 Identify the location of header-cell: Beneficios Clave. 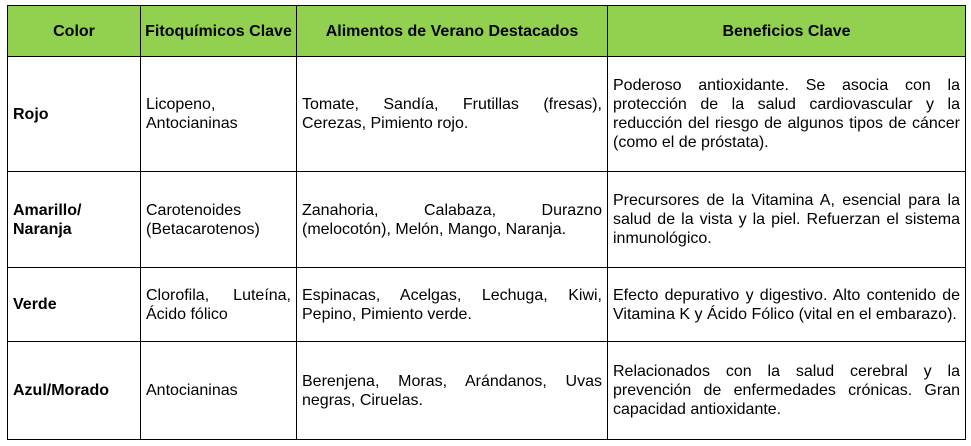
(786, 31).